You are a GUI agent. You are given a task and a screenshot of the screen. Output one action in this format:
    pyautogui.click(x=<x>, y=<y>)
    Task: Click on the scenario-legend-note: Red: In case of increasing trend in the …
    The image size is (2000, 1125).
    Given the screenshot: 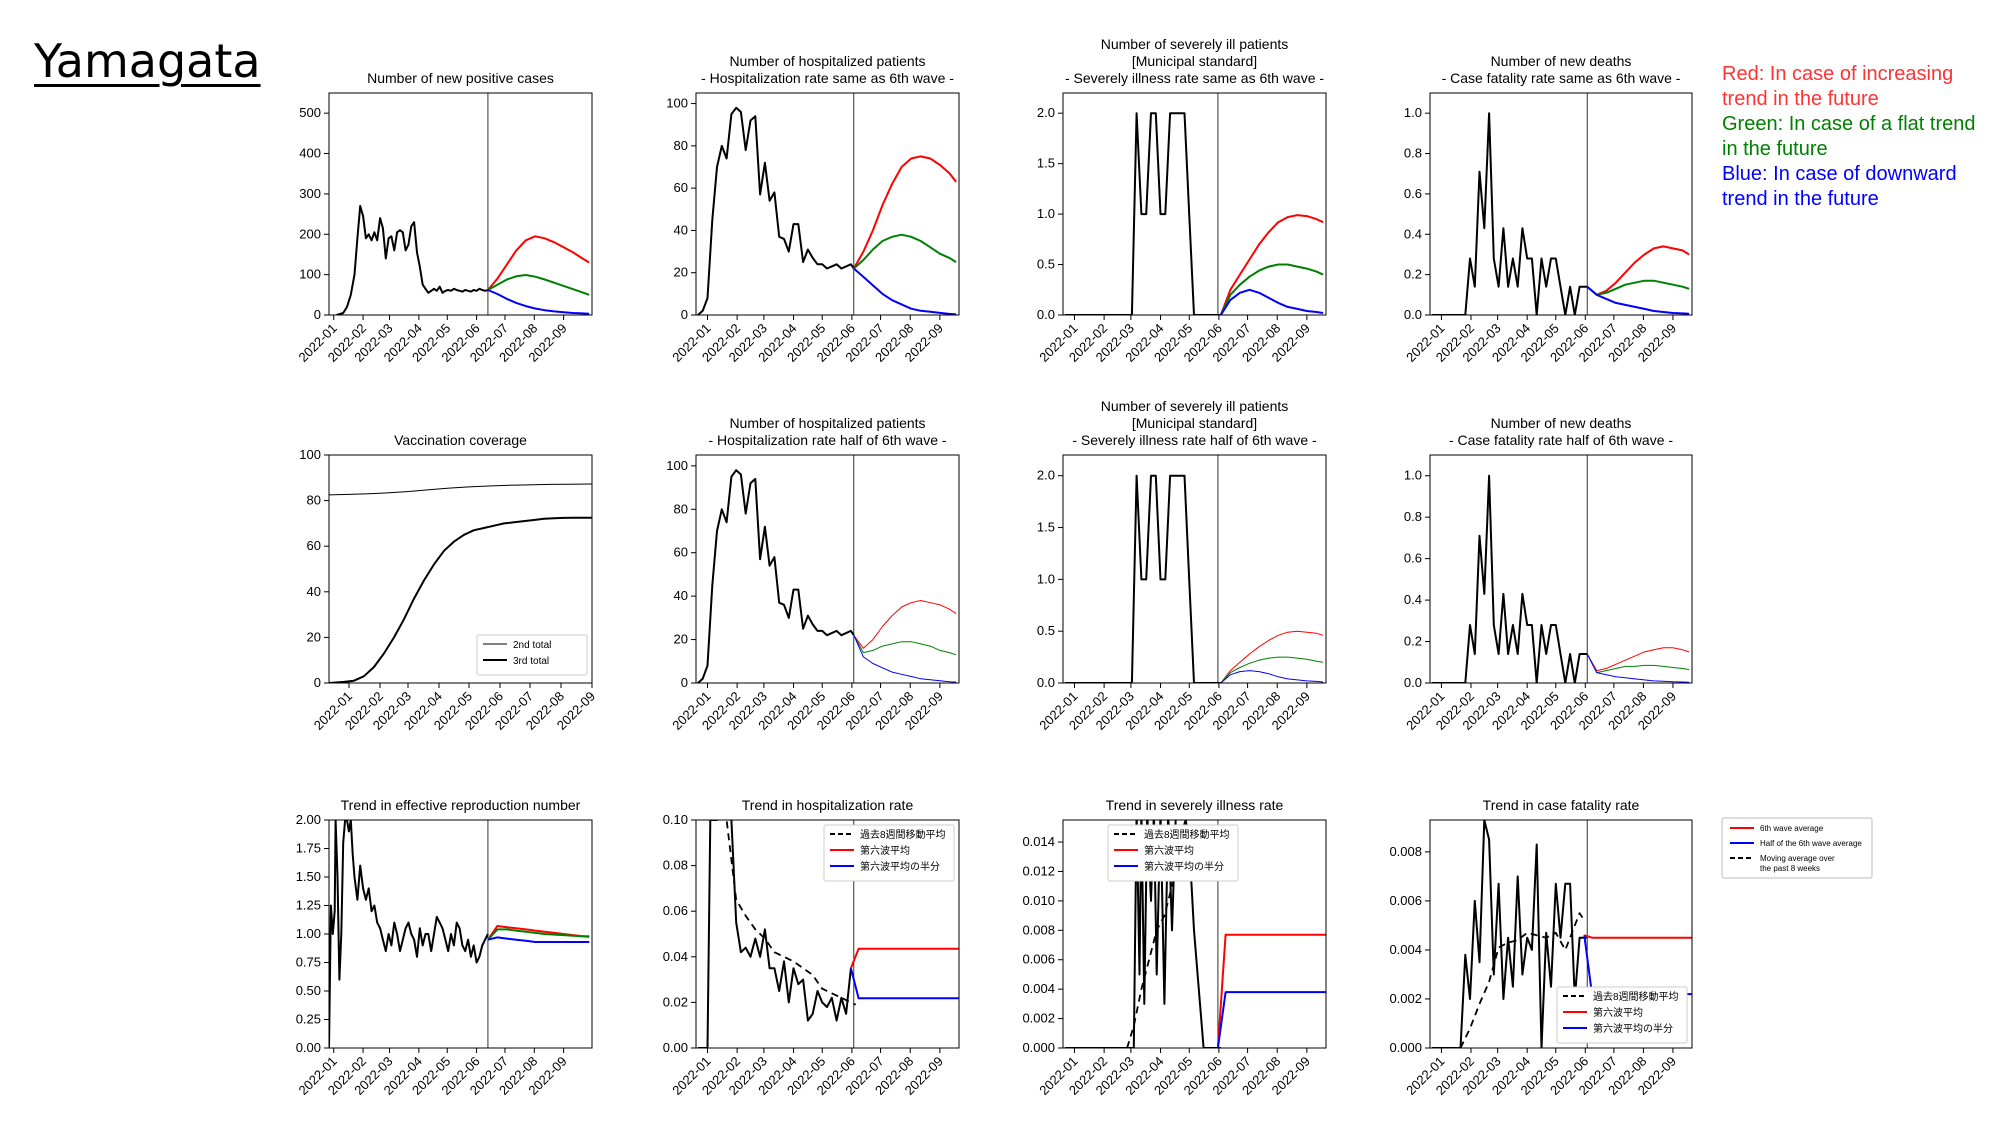 What is the action you would take?
    pyautogui.click(x=1852, y=137)
    